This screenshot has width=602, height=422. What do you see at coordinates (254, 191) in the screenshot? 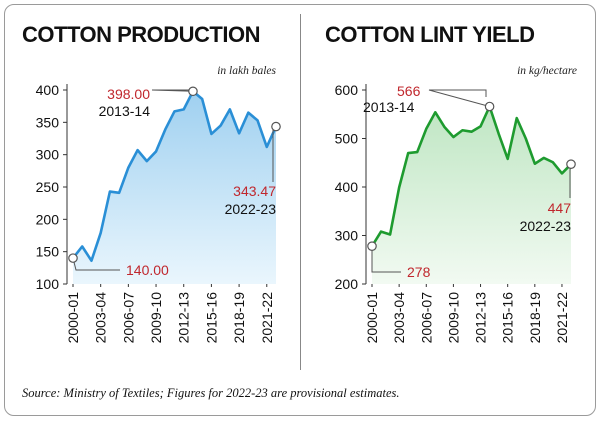
I see `annotation-value: 343.47` at bounding box center [254, 191].